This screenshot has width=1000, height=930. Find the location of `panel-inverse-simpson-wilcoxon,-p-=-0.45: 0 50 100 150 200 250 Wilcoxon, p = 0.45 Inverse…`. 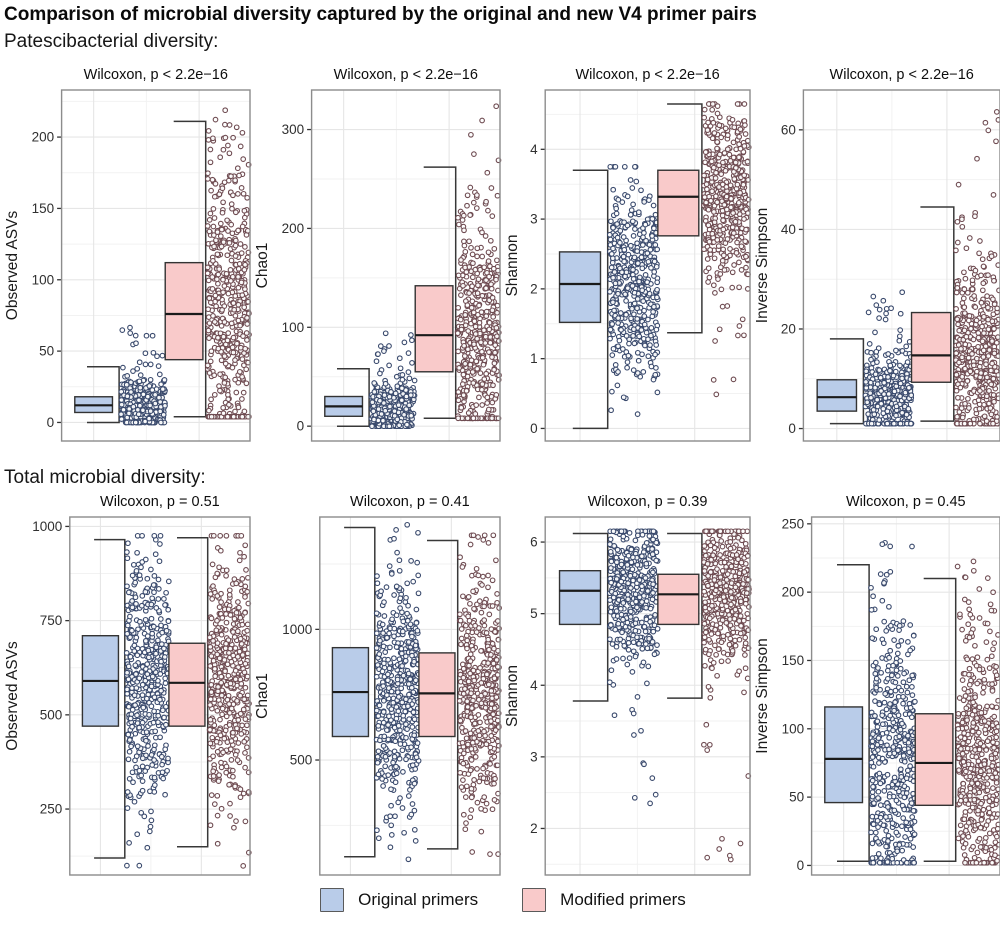

panel-inverse-simpson-wilcoxon,-p-=-0.45: 0 50 100 150 200 250 Wilcoxon, p = 0.45 Inverse… is located at coordinates (876, 685).